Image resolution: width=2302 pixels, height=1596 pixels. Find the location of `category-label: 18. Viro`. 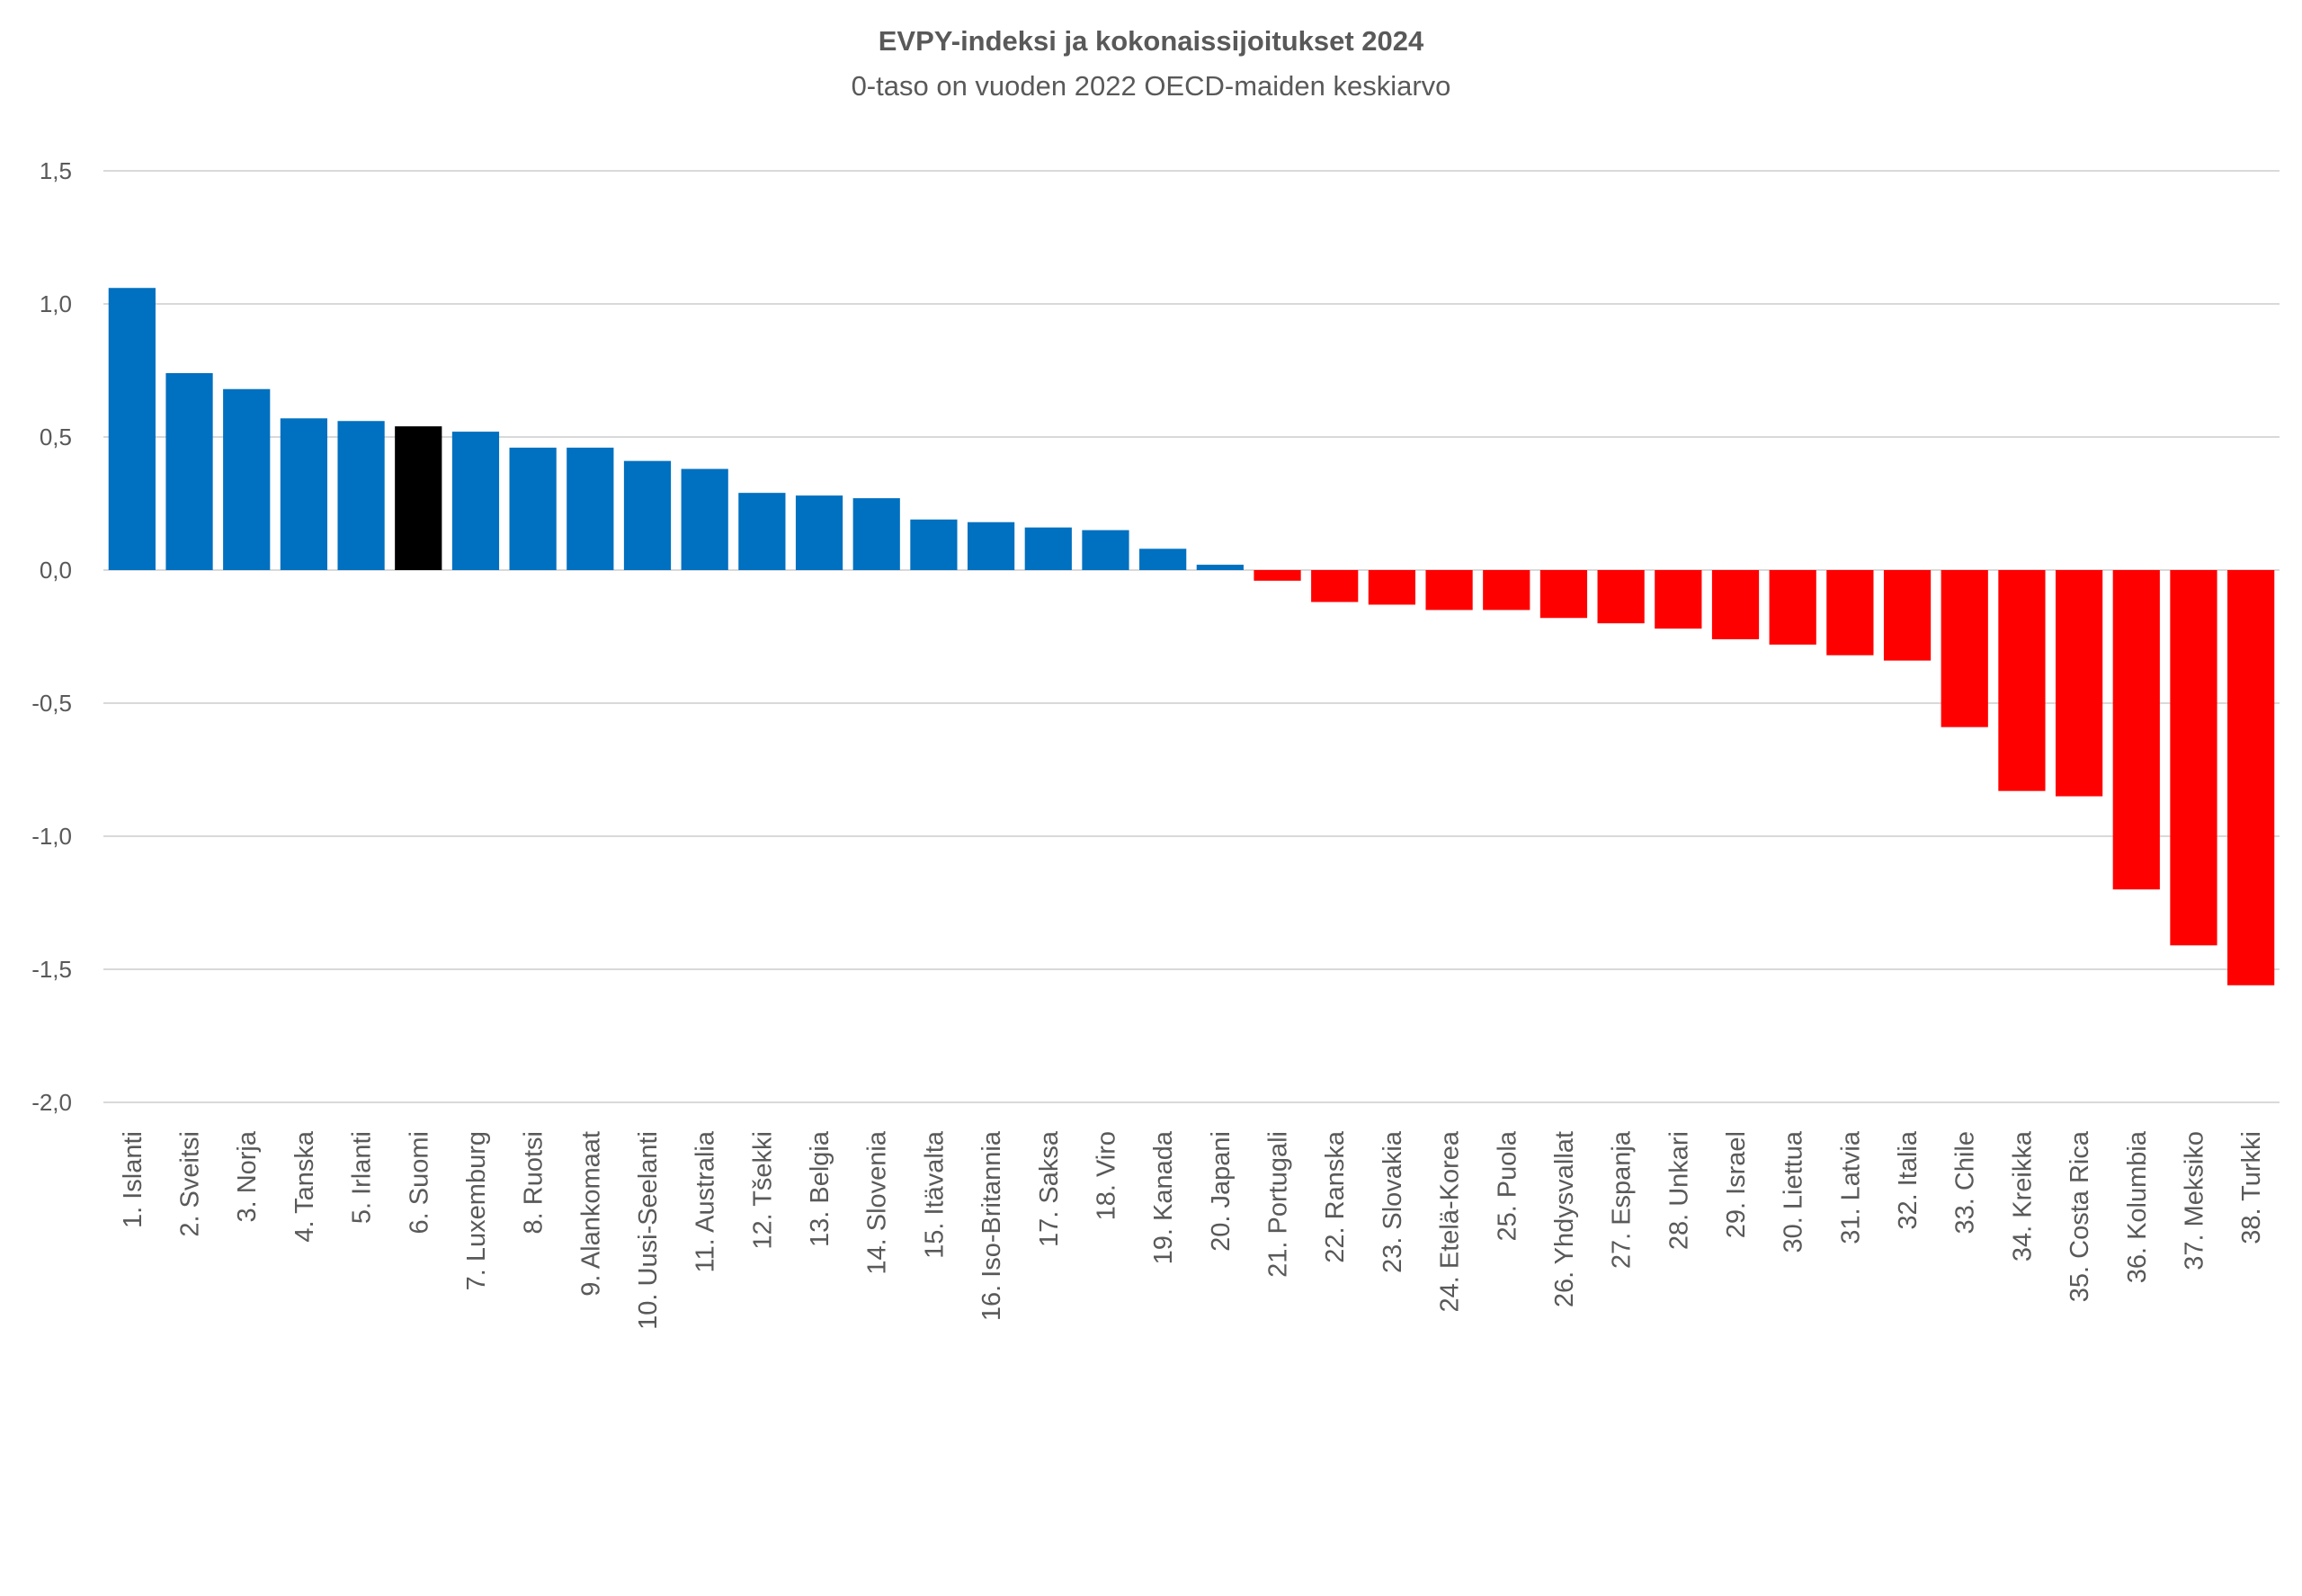

category-label: 18. Viro is located at coordinates (1106, 1175).